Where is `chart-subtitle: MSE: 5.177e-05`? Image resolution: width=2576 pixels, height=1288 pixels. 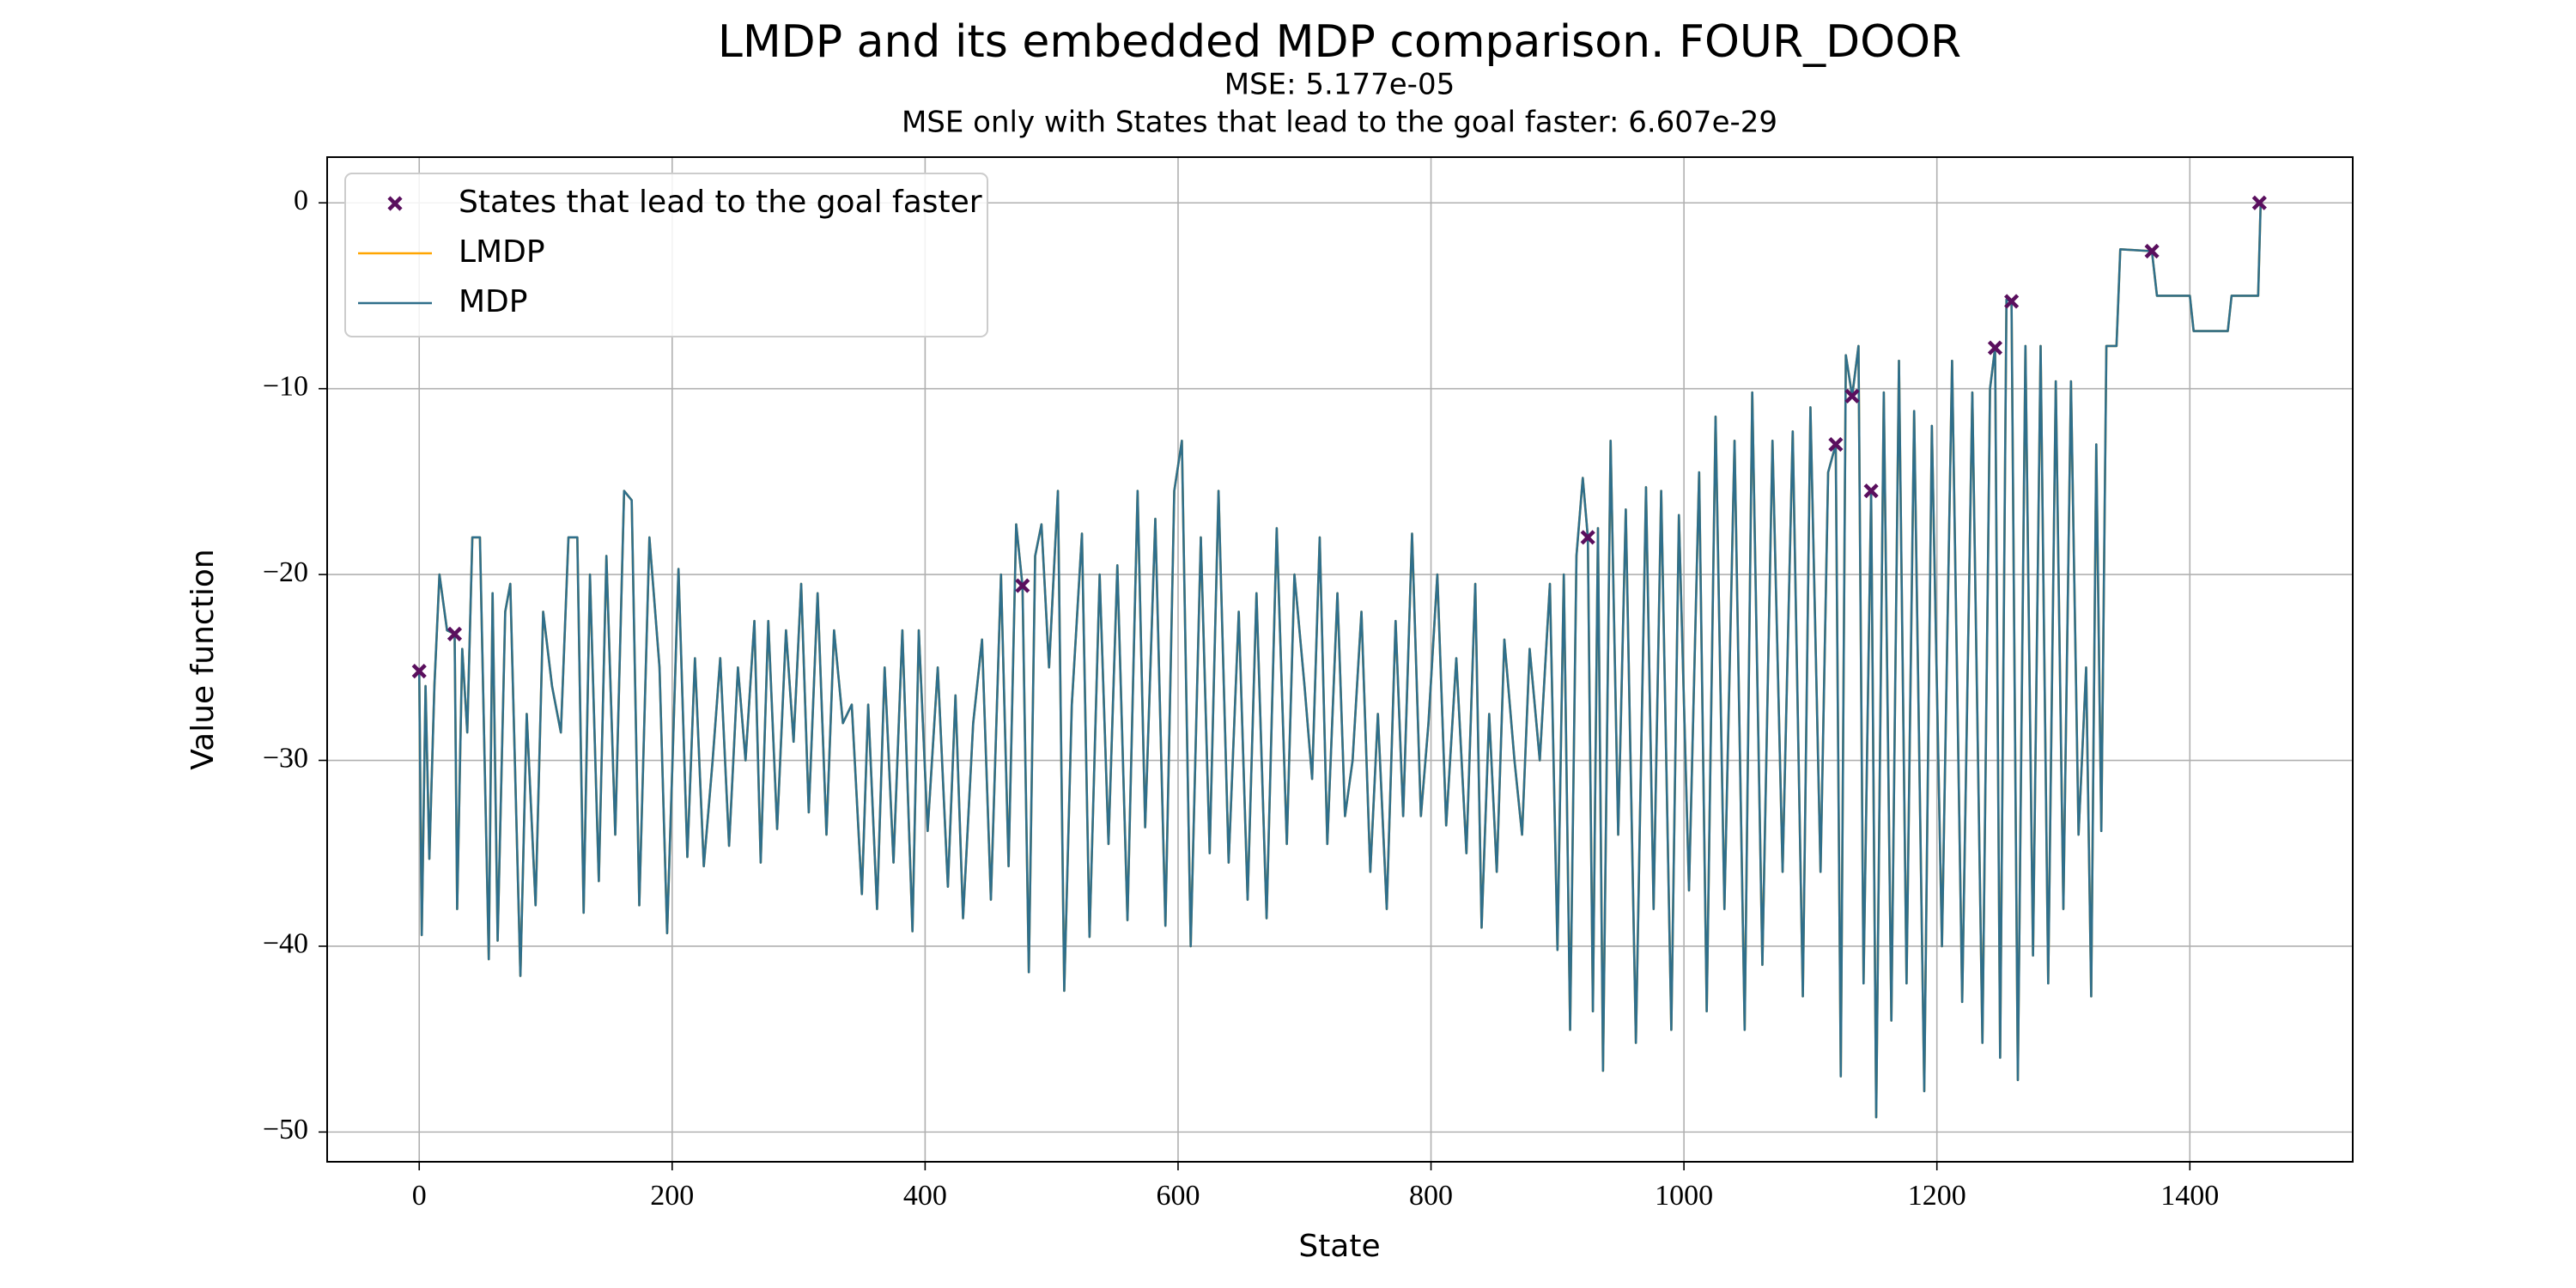
chart-subtitle: MSE: 5.177e-05 is located at coordinates (1339, 85).